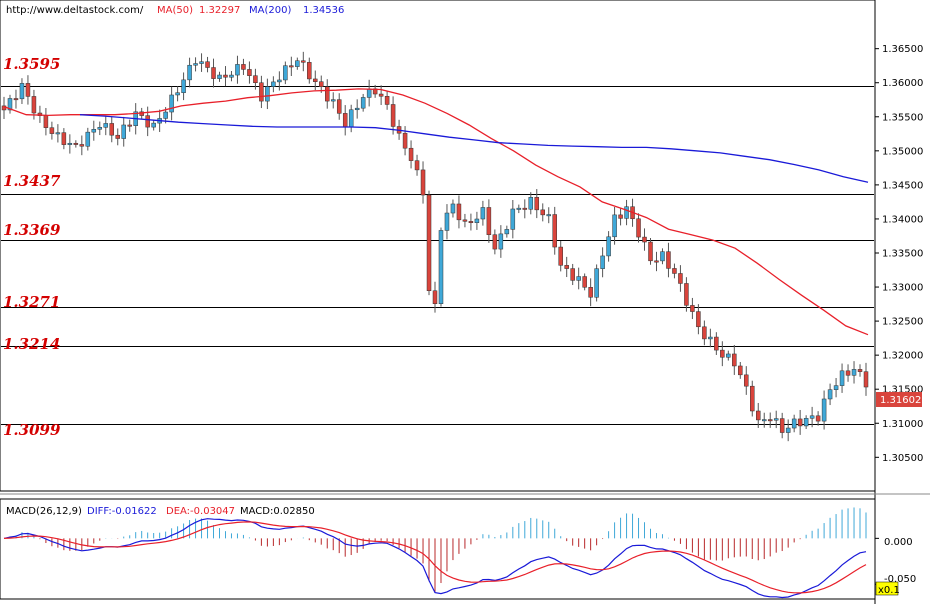 This screenshot has height=608, width=930. What do you see at coordinates (902, 185) in the screenshot?
I see `y-tick-label: 1.34500` at bounding box center [902, 185].